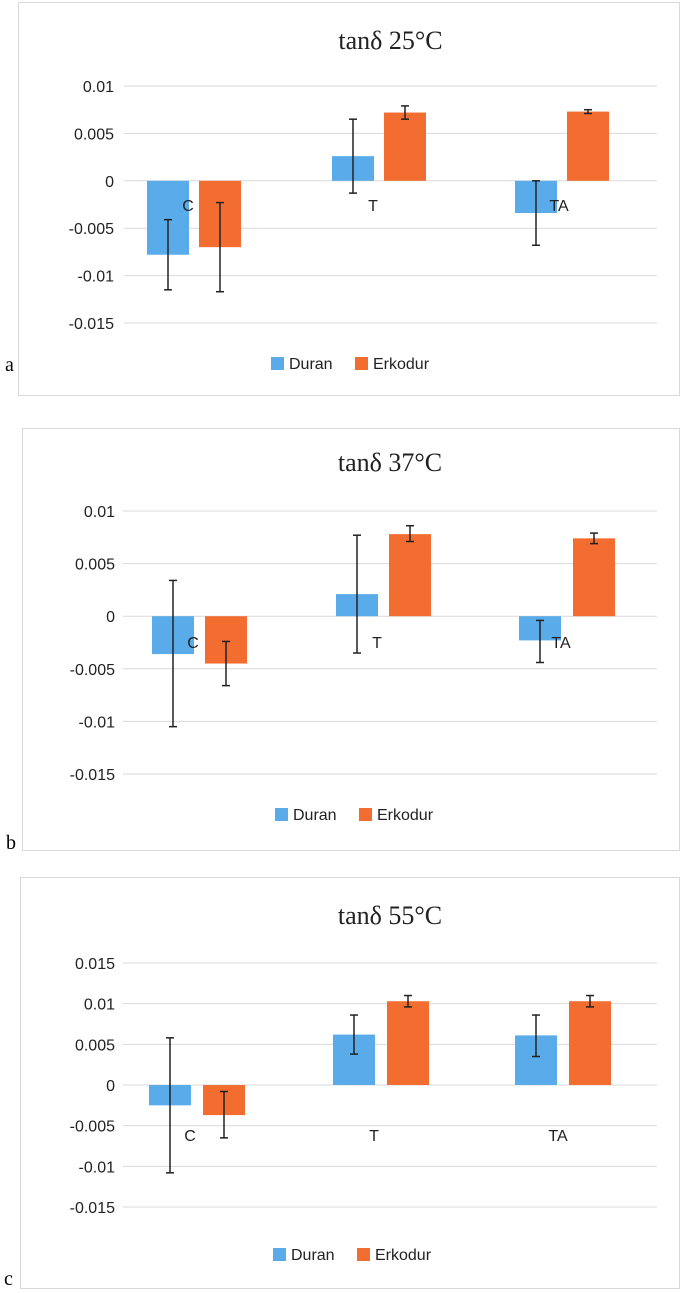 The height and width of the screenshot is (1293, 685). I want to click on chart-title: tanδ 55°C, so click(390, 915).